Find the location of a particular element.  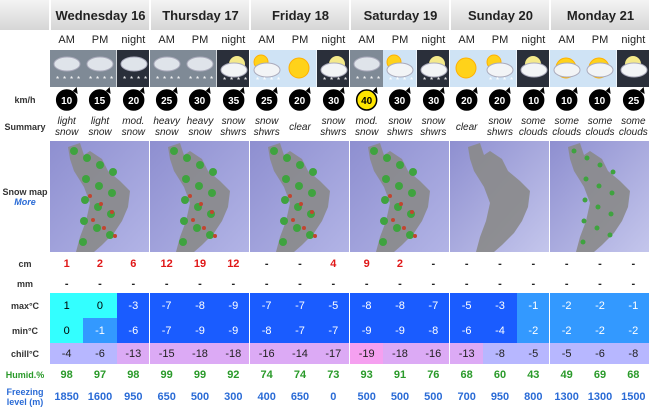

summary: some clouds is located at coordinates (633, 127).